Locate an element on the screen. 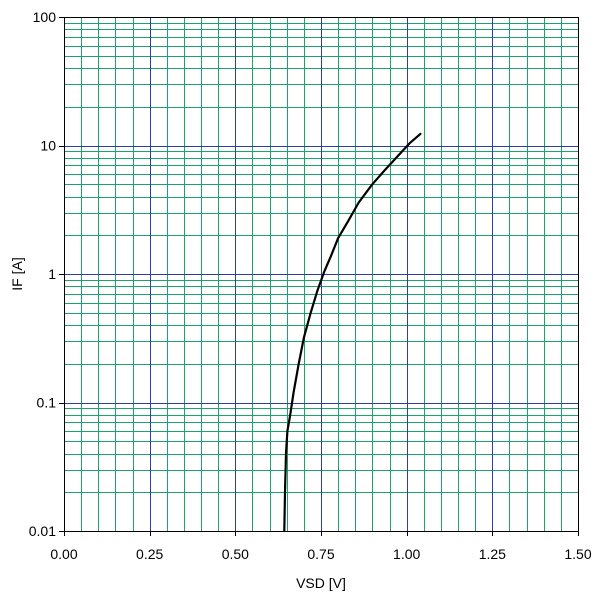  y-axis-title: IF [A] is located at coordinates (17, 273).